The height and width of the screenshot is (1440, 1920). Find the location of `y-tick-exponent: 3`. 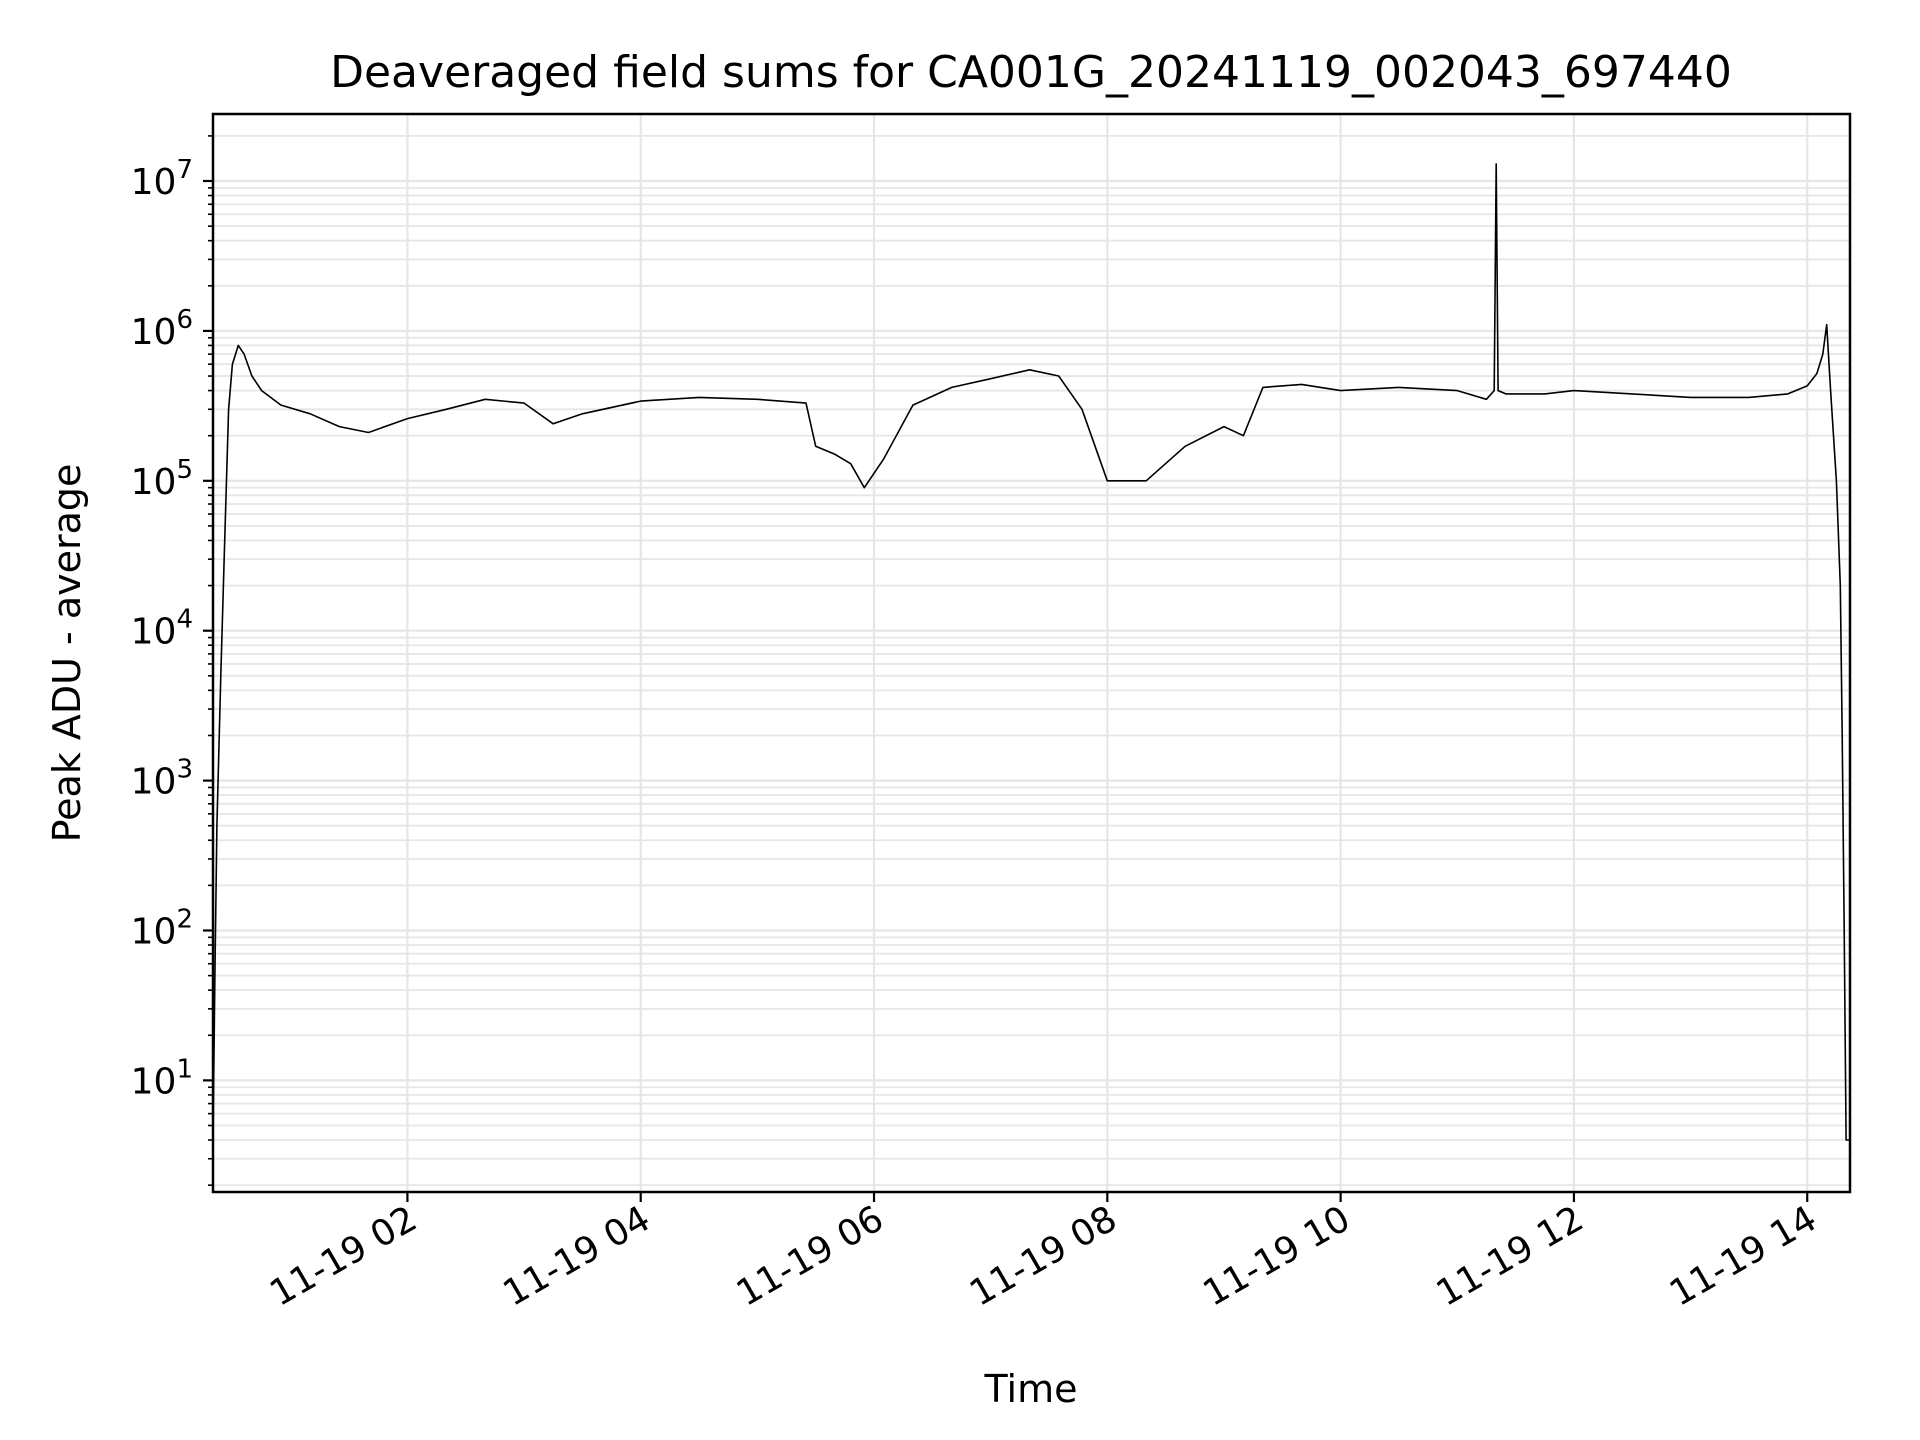

y-tick-exponent: 3 is located at coordinates (184, 770).